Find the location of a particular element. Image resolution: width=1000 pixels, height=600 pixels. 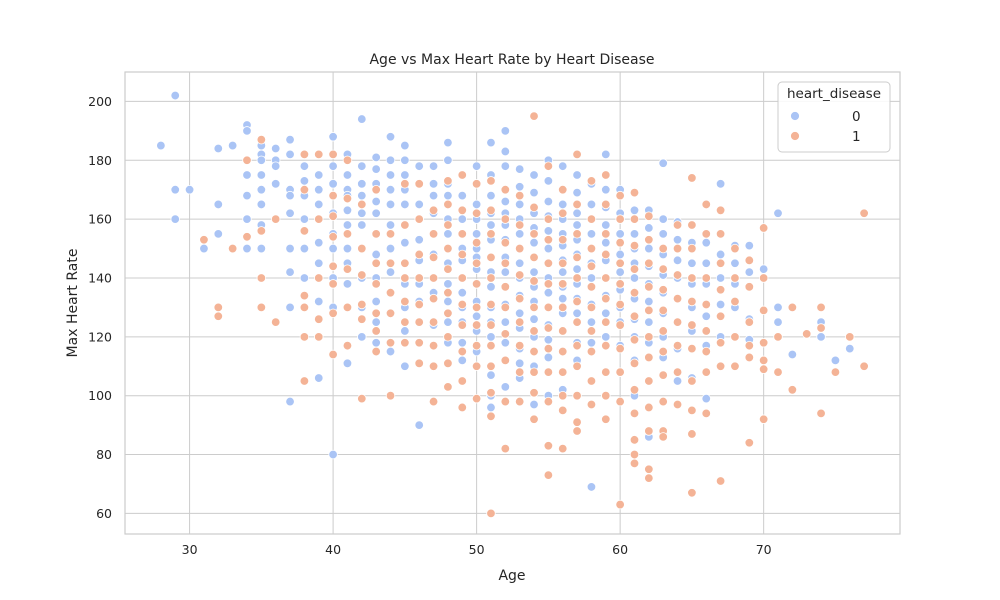

y-tick-label: 100 is located at coordinates (100, 395).